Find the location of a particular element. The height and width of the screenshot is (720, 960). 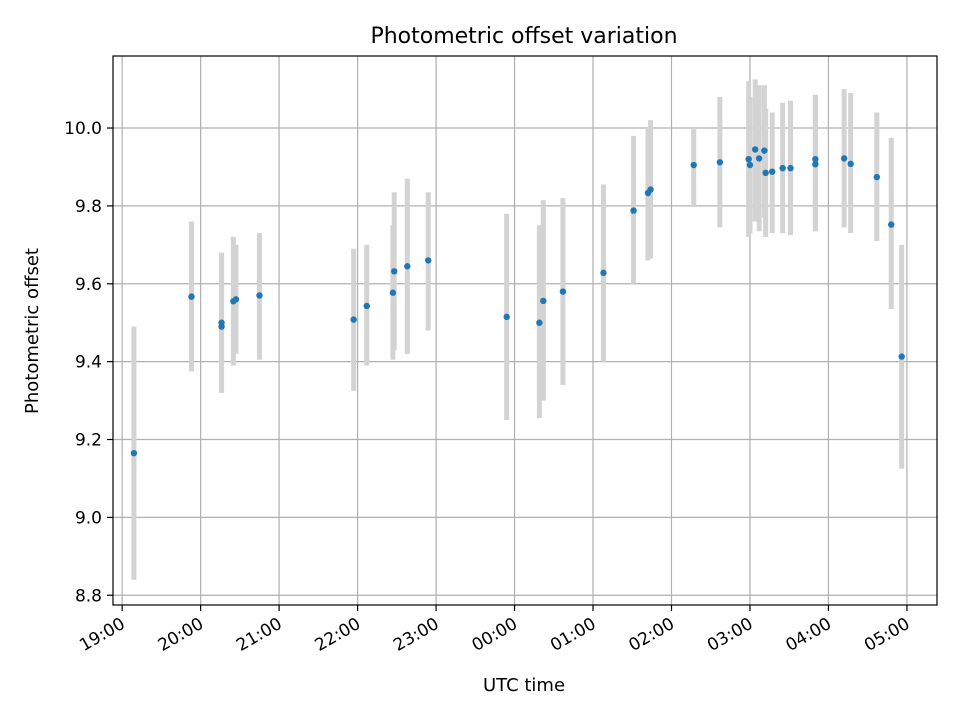

x-tick-label: 04:00 is located at coordinates (809, 635).